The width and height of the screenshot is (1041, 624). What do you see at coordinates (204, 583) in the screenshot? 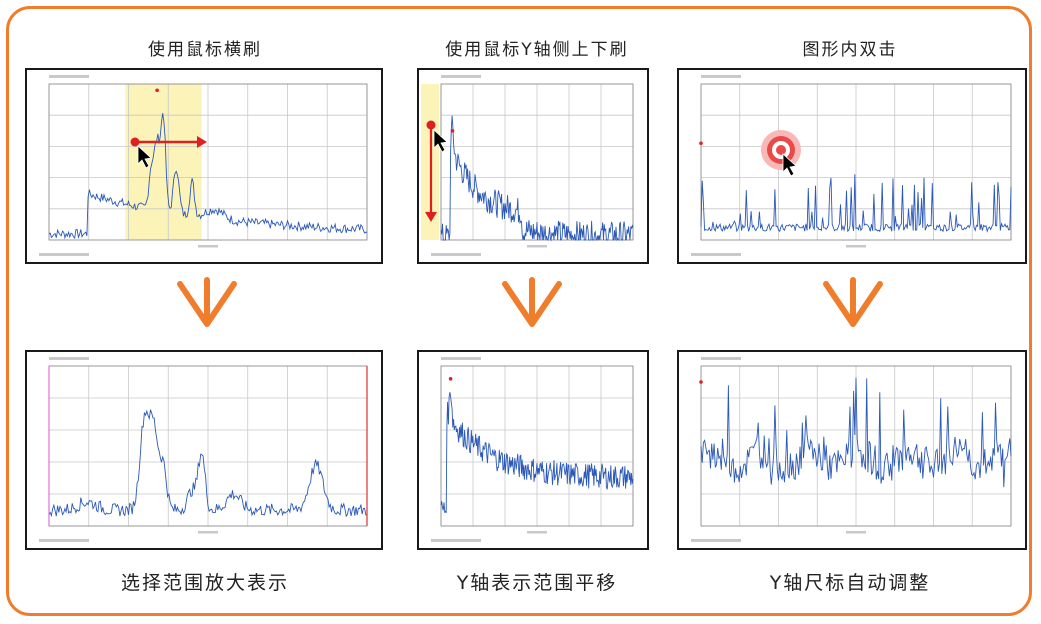
I see `caption-zoom-result: 选择范围放大表示` at bounding box center [204, 583].